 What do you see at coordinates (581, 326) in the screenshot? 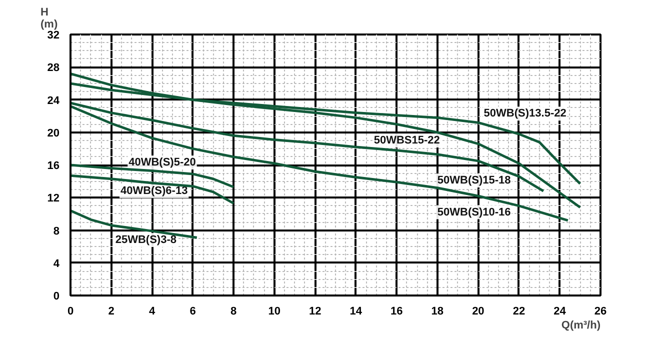
I see `x-axis-title: Q(m³/h)` at bounding box center [581, 326].